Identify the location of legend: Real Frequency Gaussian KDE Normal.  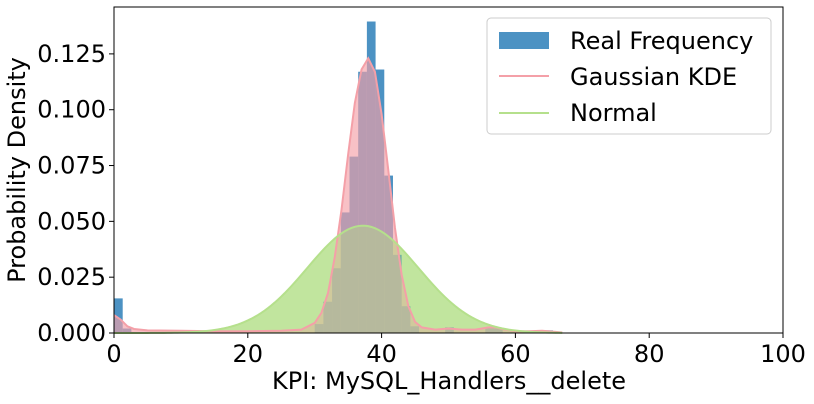
(629, 76).